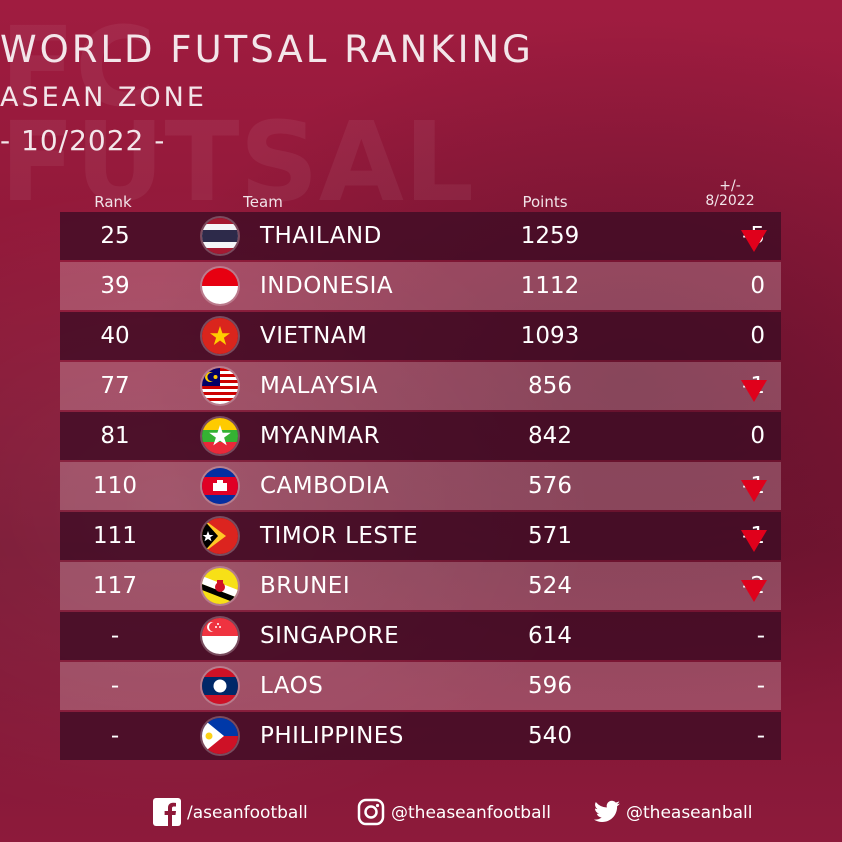 The height and width of the screenshot is (842, 842). Describe the element at coordinates (420, 686) in the screenshot. I see `table-row: - LAOS 596 -` at that location.